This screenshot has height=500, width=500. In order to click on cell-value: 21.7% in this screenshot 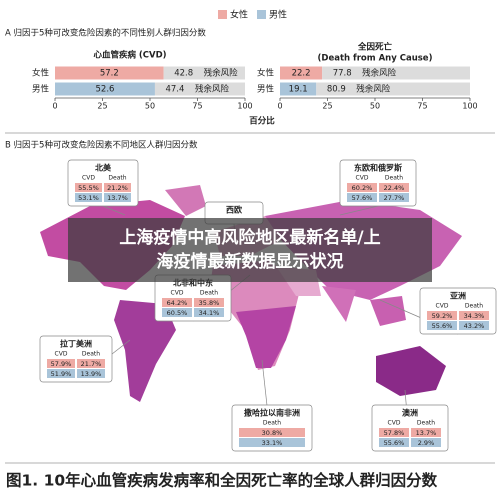, I will do `click(91, 364)`.